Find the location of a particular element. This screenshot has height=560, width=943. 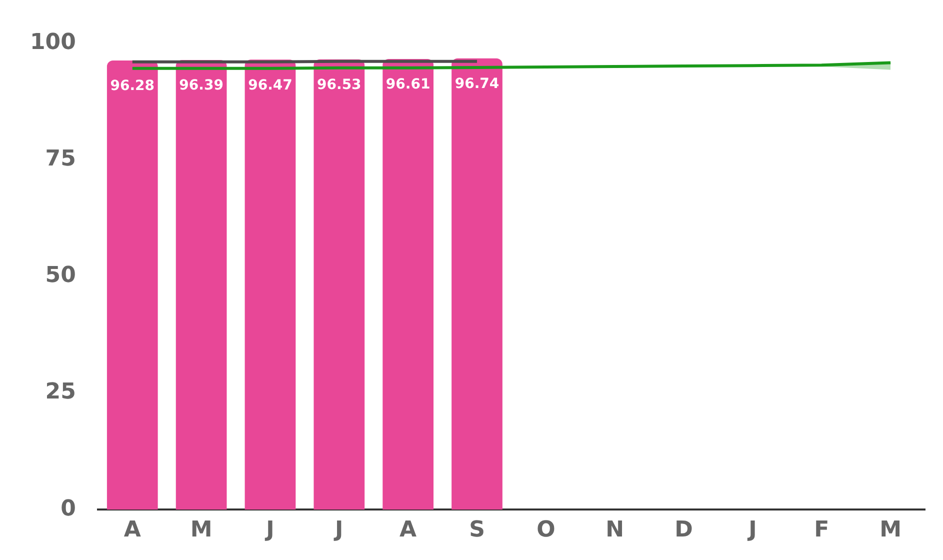

x-tick-label: N is located at coordinates (615, 530).